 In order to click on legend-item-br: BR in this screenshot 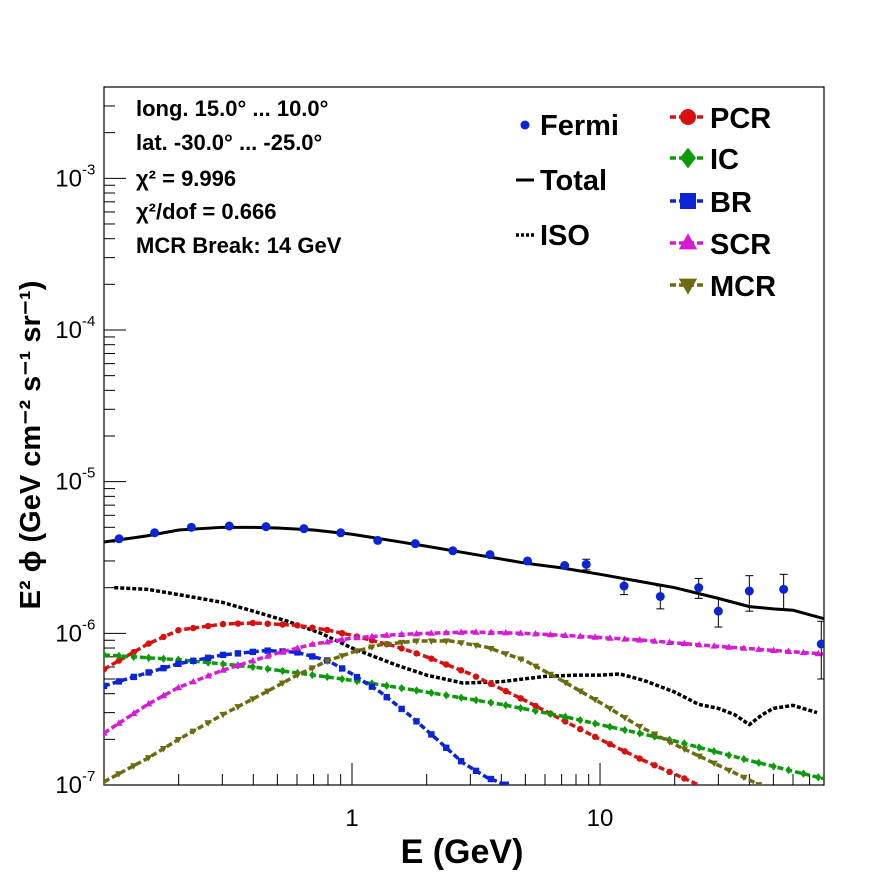, I will do `click(711, 203)`.